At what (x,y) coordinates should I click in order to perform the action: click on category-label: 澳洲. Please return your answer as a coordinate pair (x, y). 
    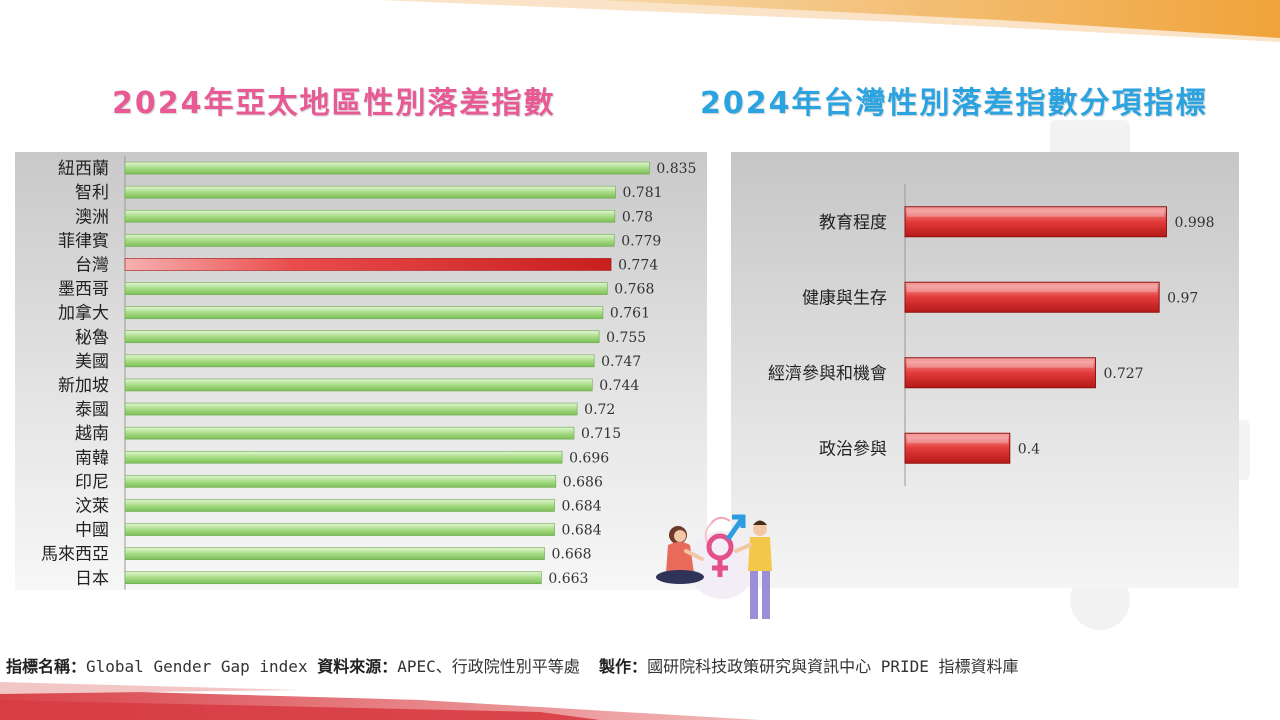
    Looking at the image, I should click on (92, 217).